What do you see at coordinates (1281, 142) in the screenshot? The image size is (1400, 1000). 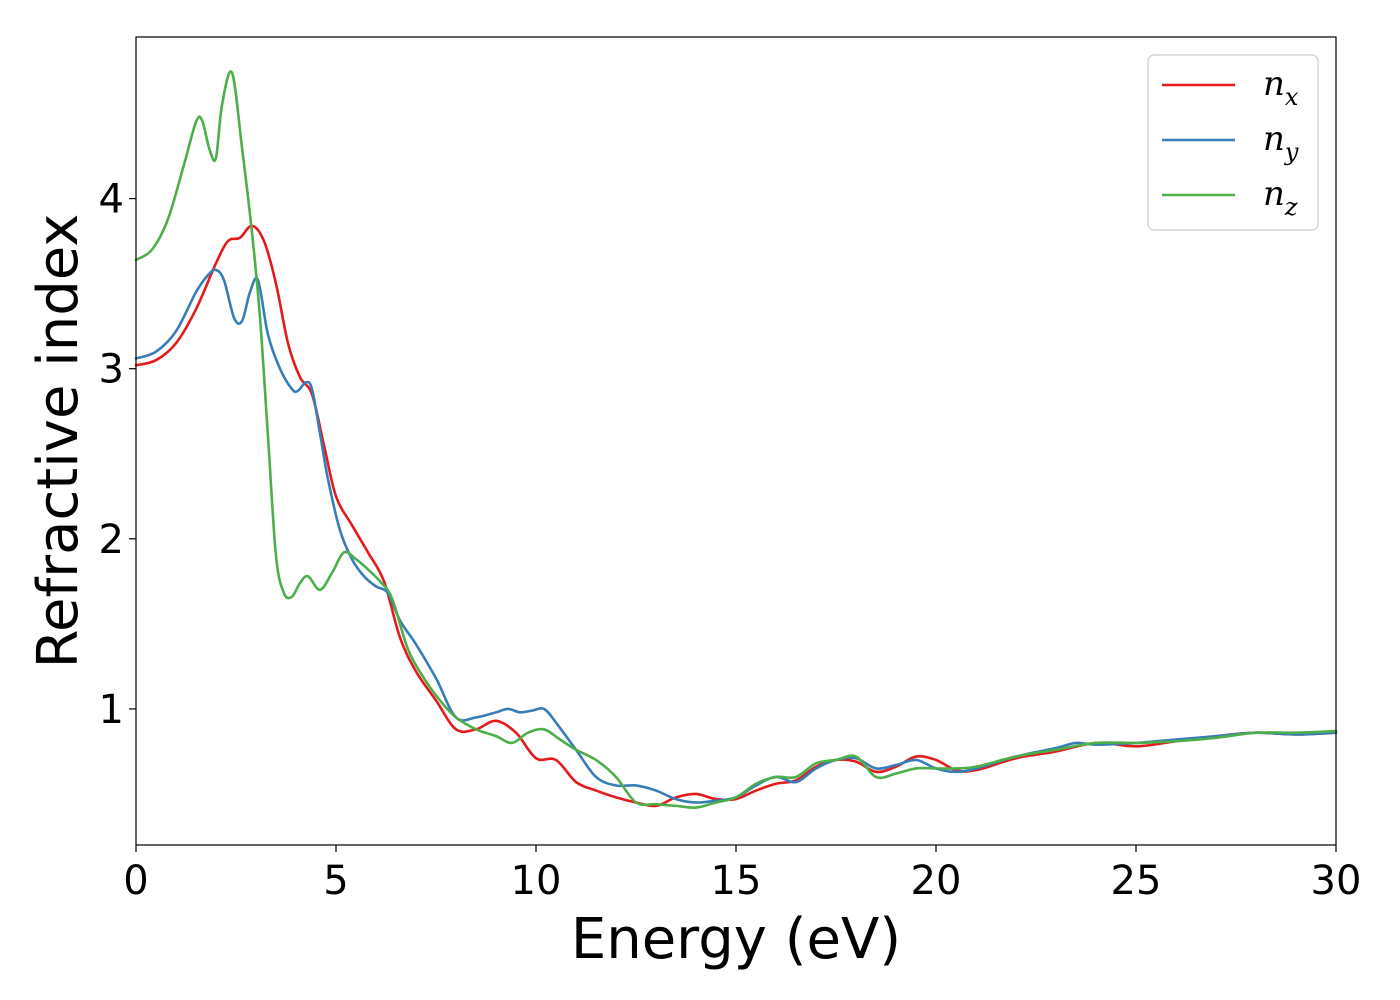 I see `legend-label-n-y: ny` at bounding box center [1281, 142].